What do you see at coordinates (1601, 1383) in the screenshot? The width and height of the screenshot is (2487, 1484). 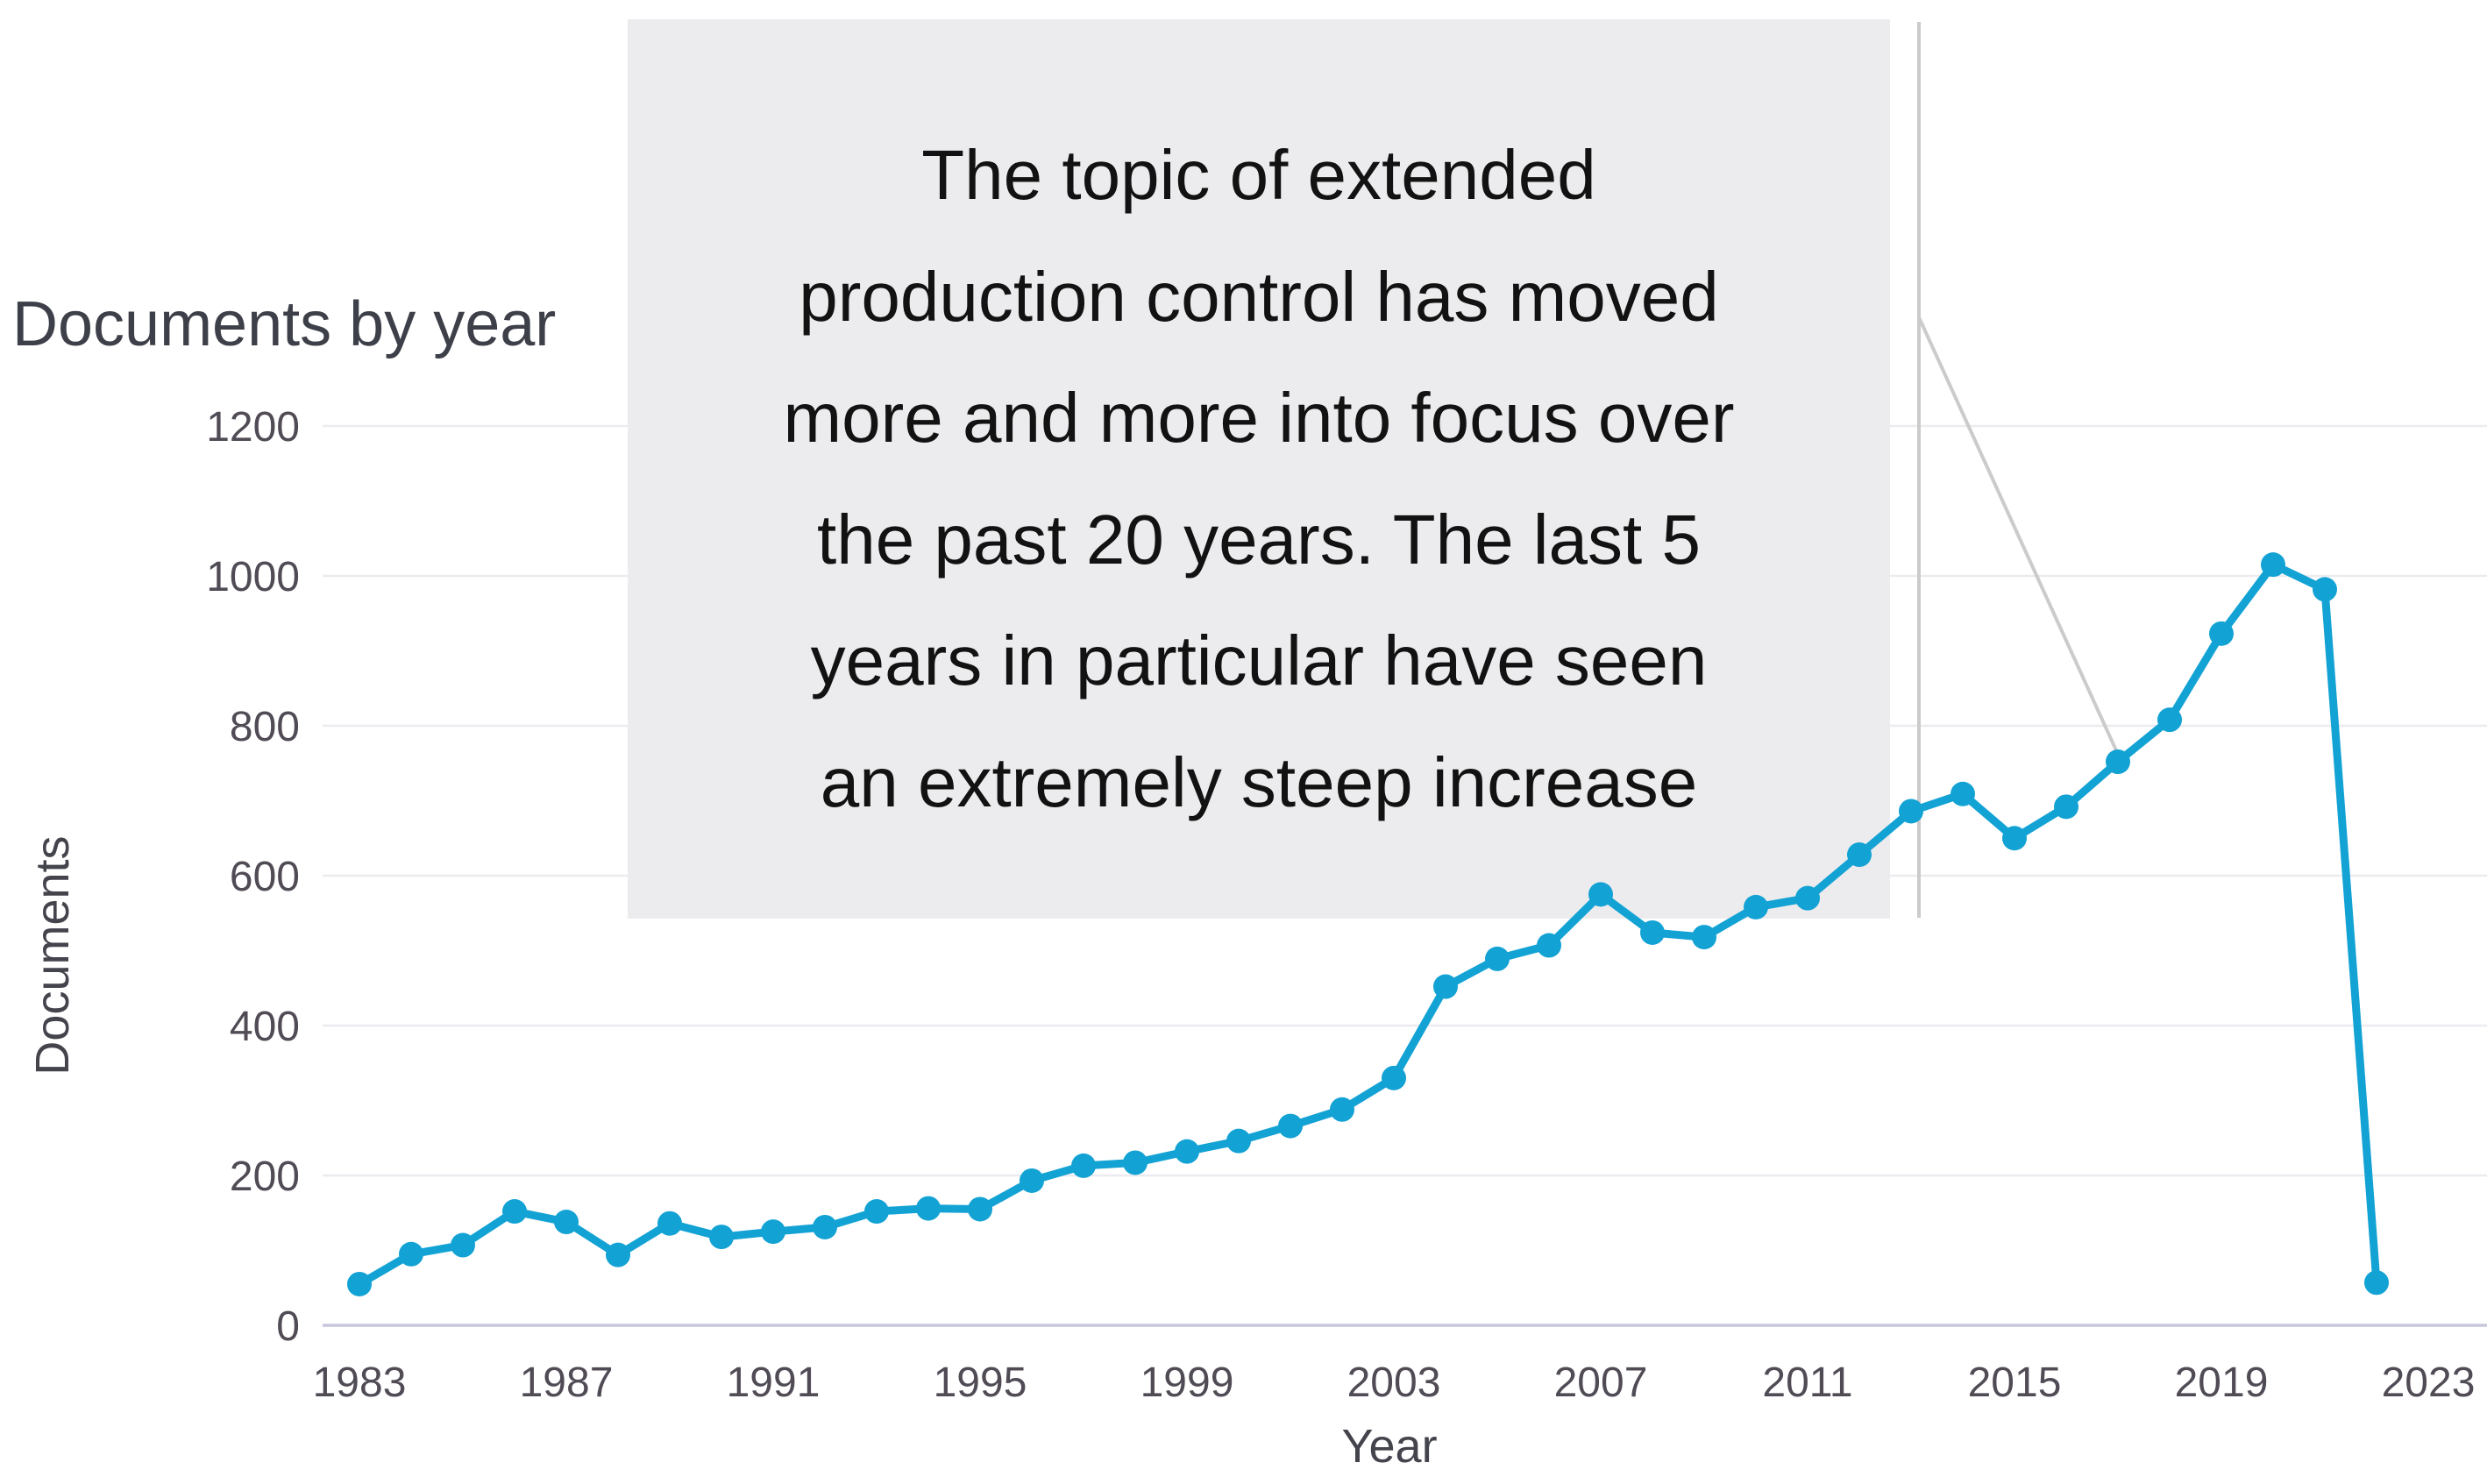 I see `x-tick-label: 2007` at bounding box center [1601, 1383].